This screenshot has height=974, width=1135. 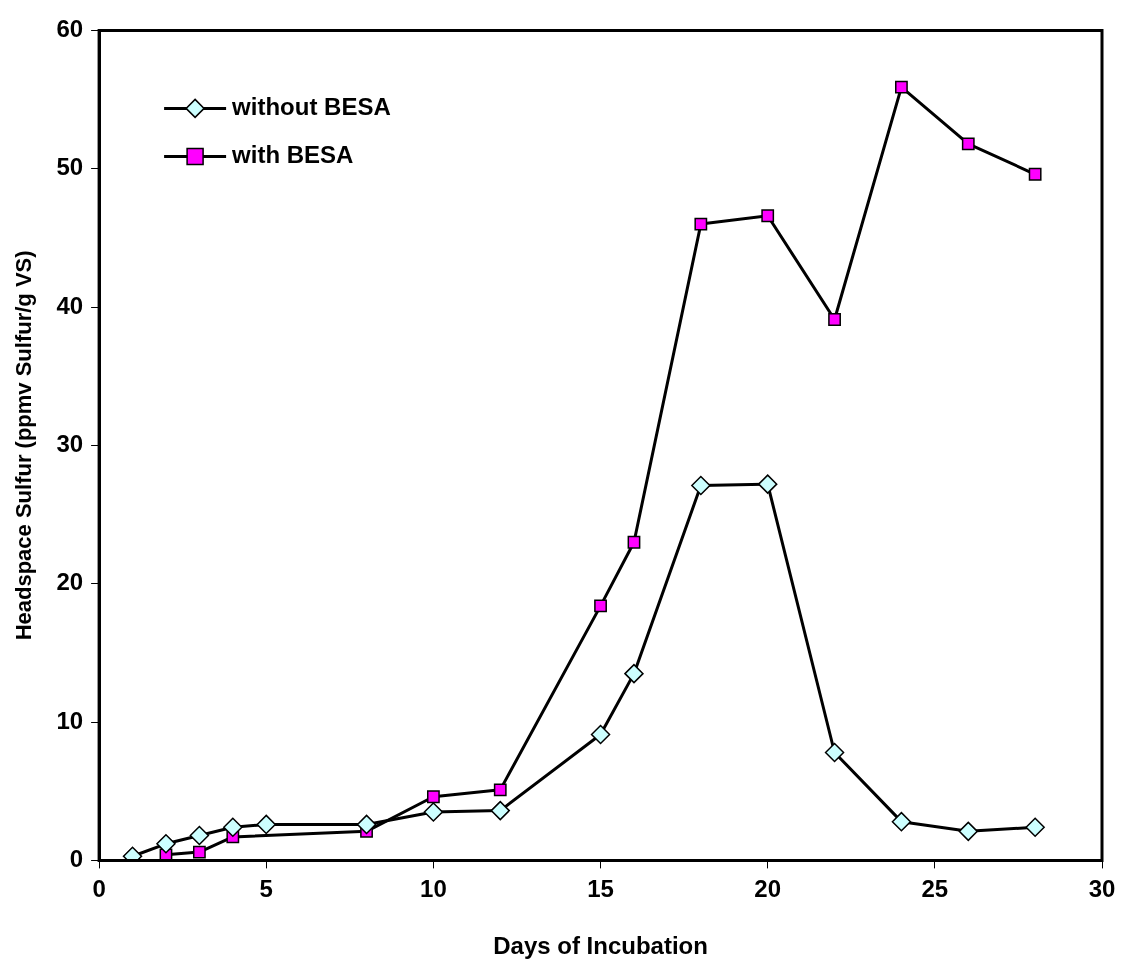 I want to click on x-tick-label: 30, so click(x=1102, y=889).